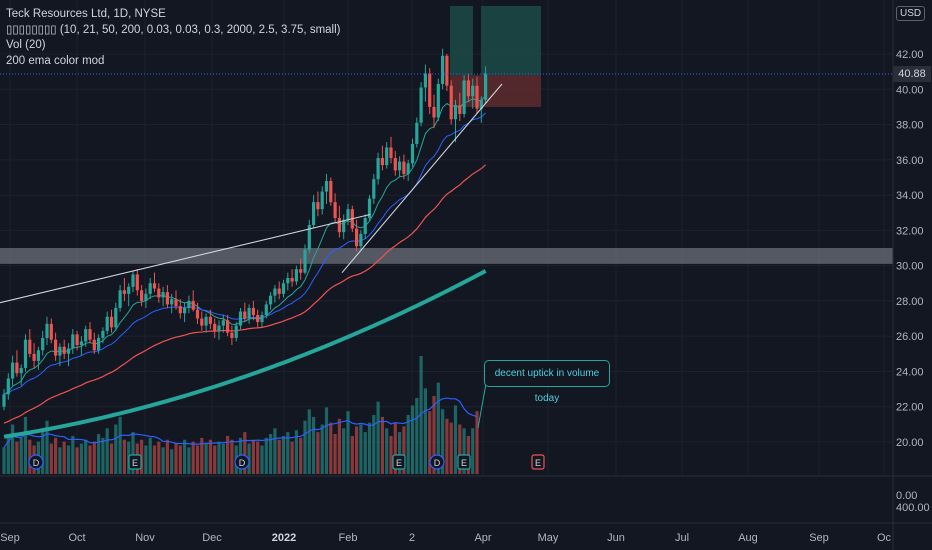 This screenshot has width=932, height=550. I want to click on ema-legend: 200 ema color mod, so click(55, 60).